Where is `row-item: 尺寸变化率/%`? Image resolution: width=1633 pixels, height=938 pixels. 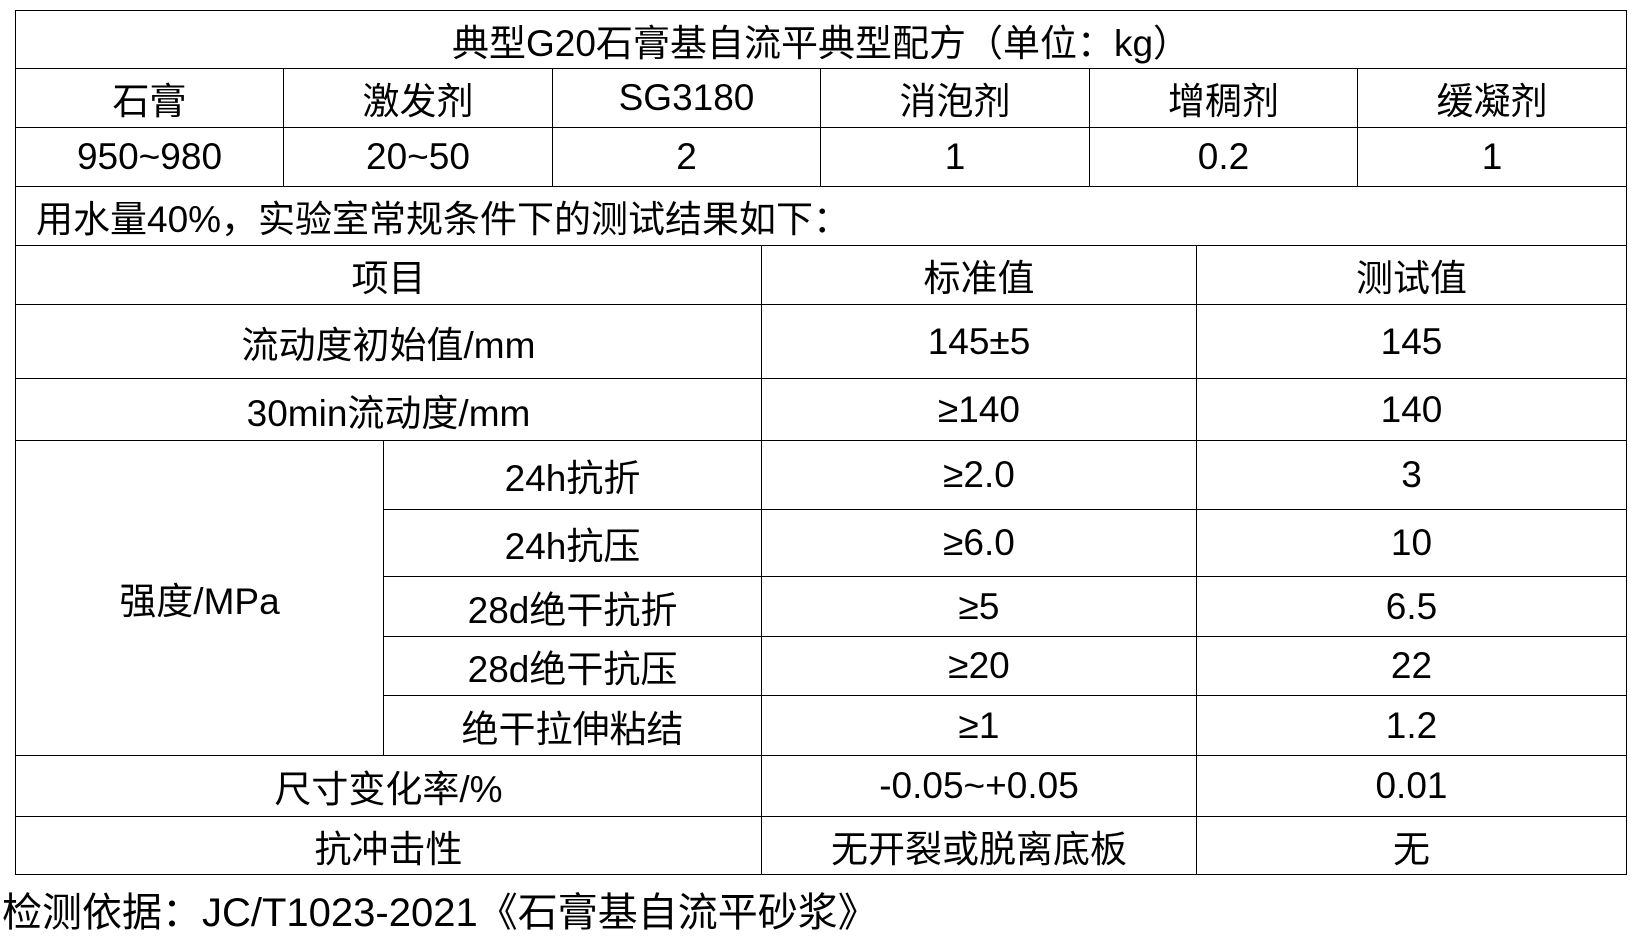
row-item: 尺寸变化率/% is located at coordinates (388, 786).